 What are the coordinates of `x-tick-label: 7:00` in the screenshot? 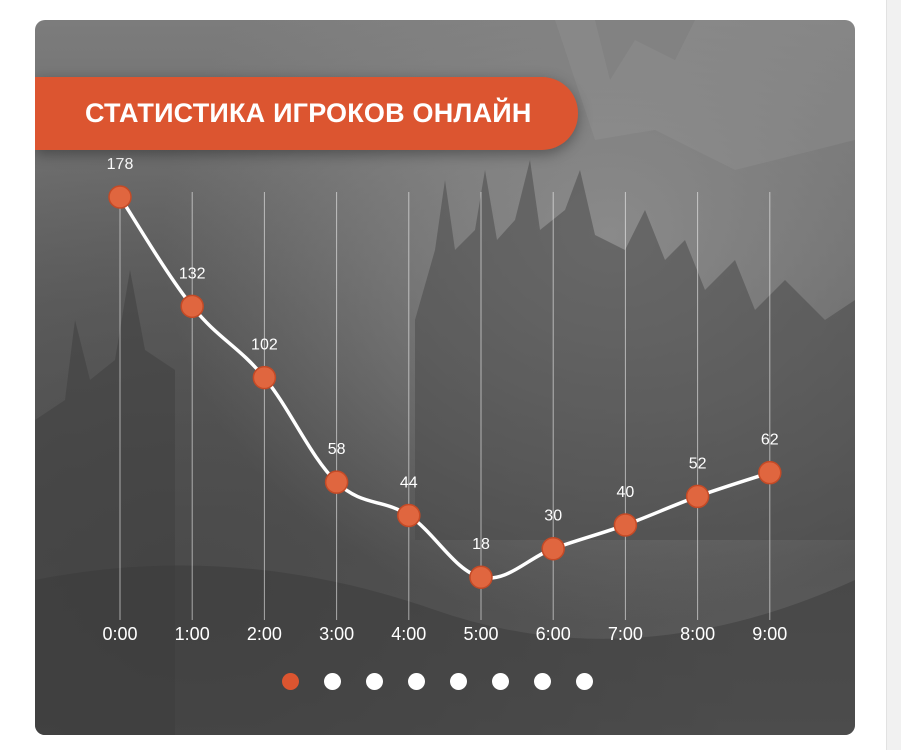 It's located at (625, 634).